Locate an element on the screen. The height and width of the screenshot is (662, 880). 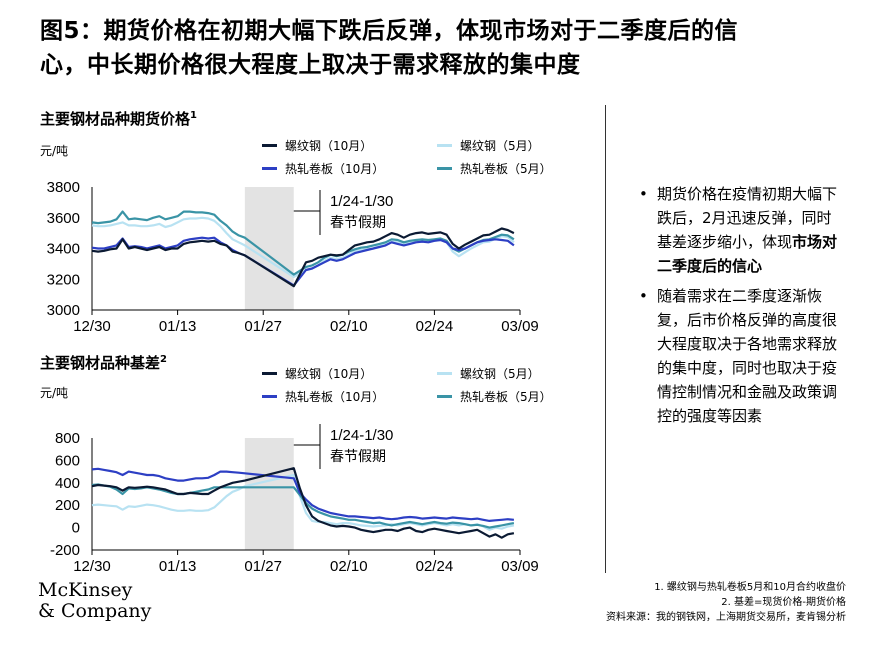
legend2-swatch-rebar5 is located at coordinates (444, 373).